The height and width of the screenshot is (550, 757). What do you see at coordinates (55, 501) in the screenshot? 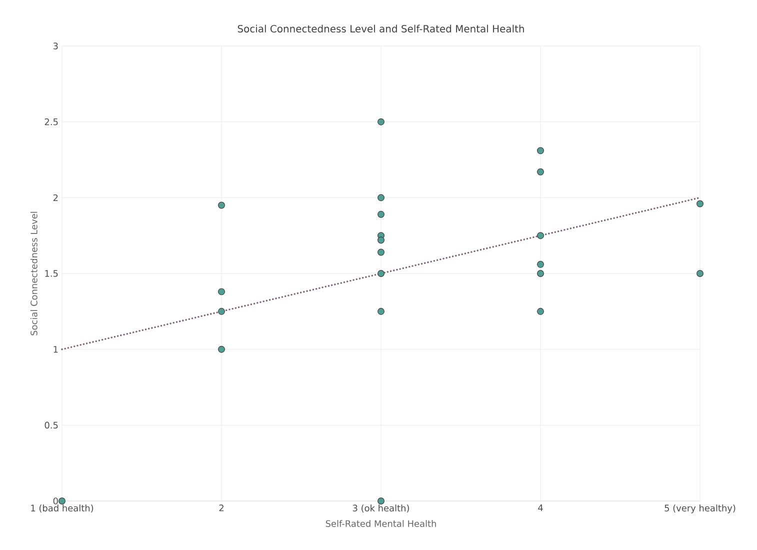
I see `y-tick-label: 0` at bounding box center [55, 501].